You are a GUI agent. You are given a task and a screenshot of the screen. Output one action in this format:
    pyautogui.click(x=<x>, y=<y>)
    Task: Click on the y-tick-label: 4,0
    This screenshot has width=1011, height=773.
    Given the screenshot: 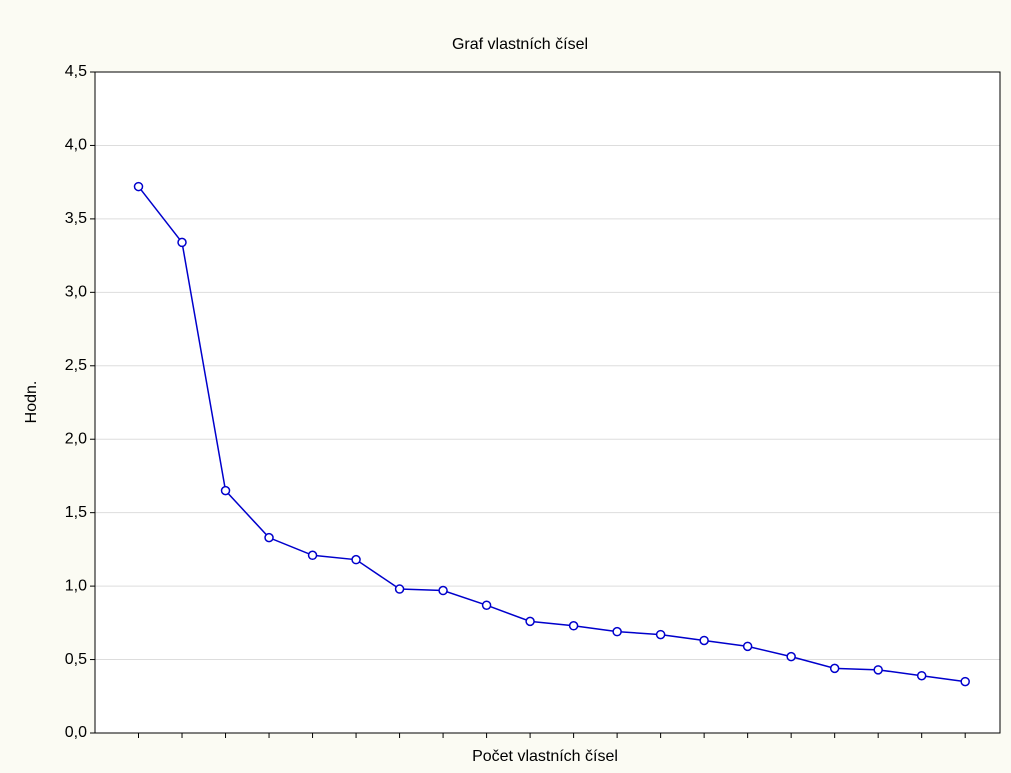 What is the action you would take?
    pyautogui.click(x=76, y=145)
    